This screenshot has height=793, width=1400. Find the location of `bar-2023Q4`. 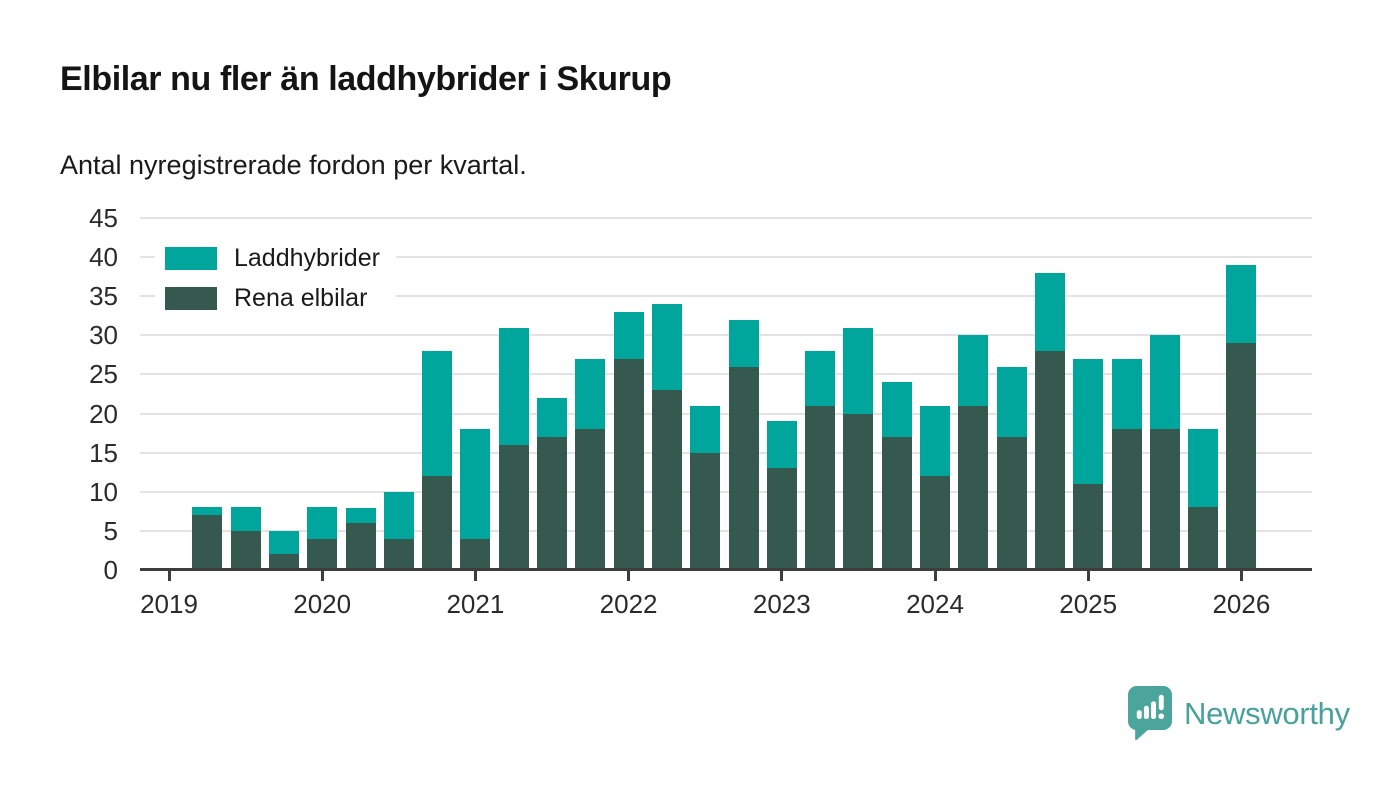

bar-2023Q4 is located at coordinates (896, 476).